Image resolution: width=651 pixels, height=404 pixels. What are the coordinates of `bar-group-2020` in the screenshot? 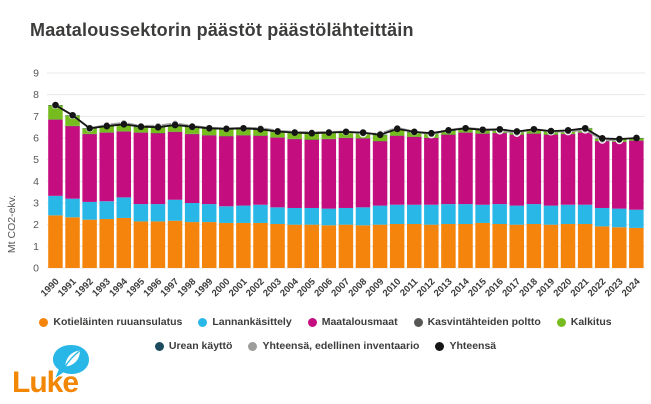 It's located at (568, 199).